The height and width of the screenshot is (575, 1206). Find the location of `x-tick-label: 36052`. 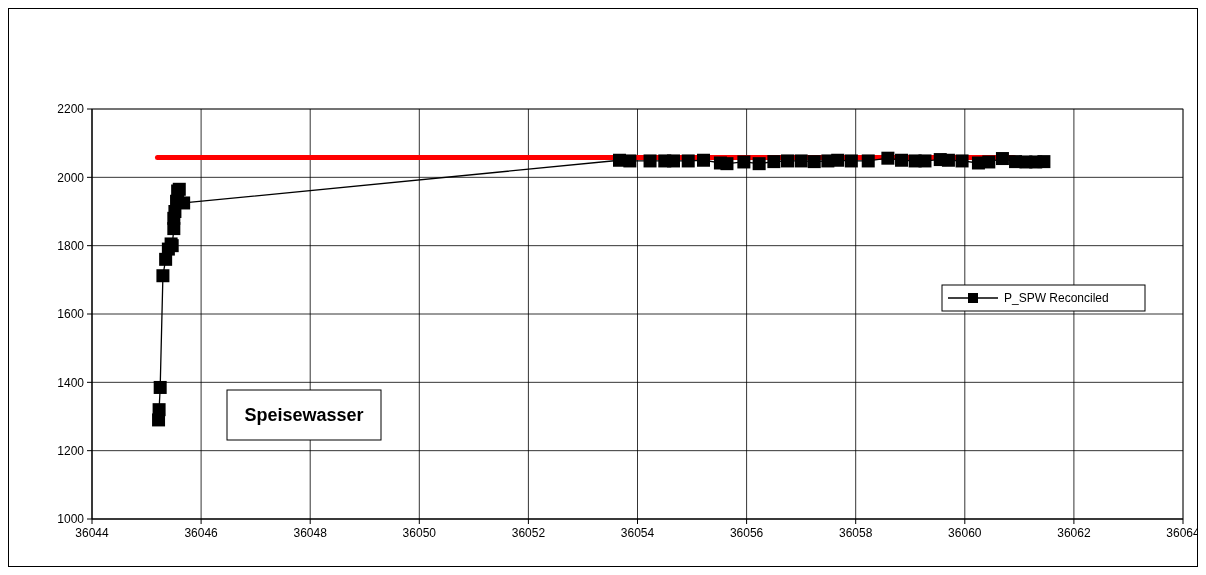

x-tick-label: 36052 is located at coordinates (528, 533).